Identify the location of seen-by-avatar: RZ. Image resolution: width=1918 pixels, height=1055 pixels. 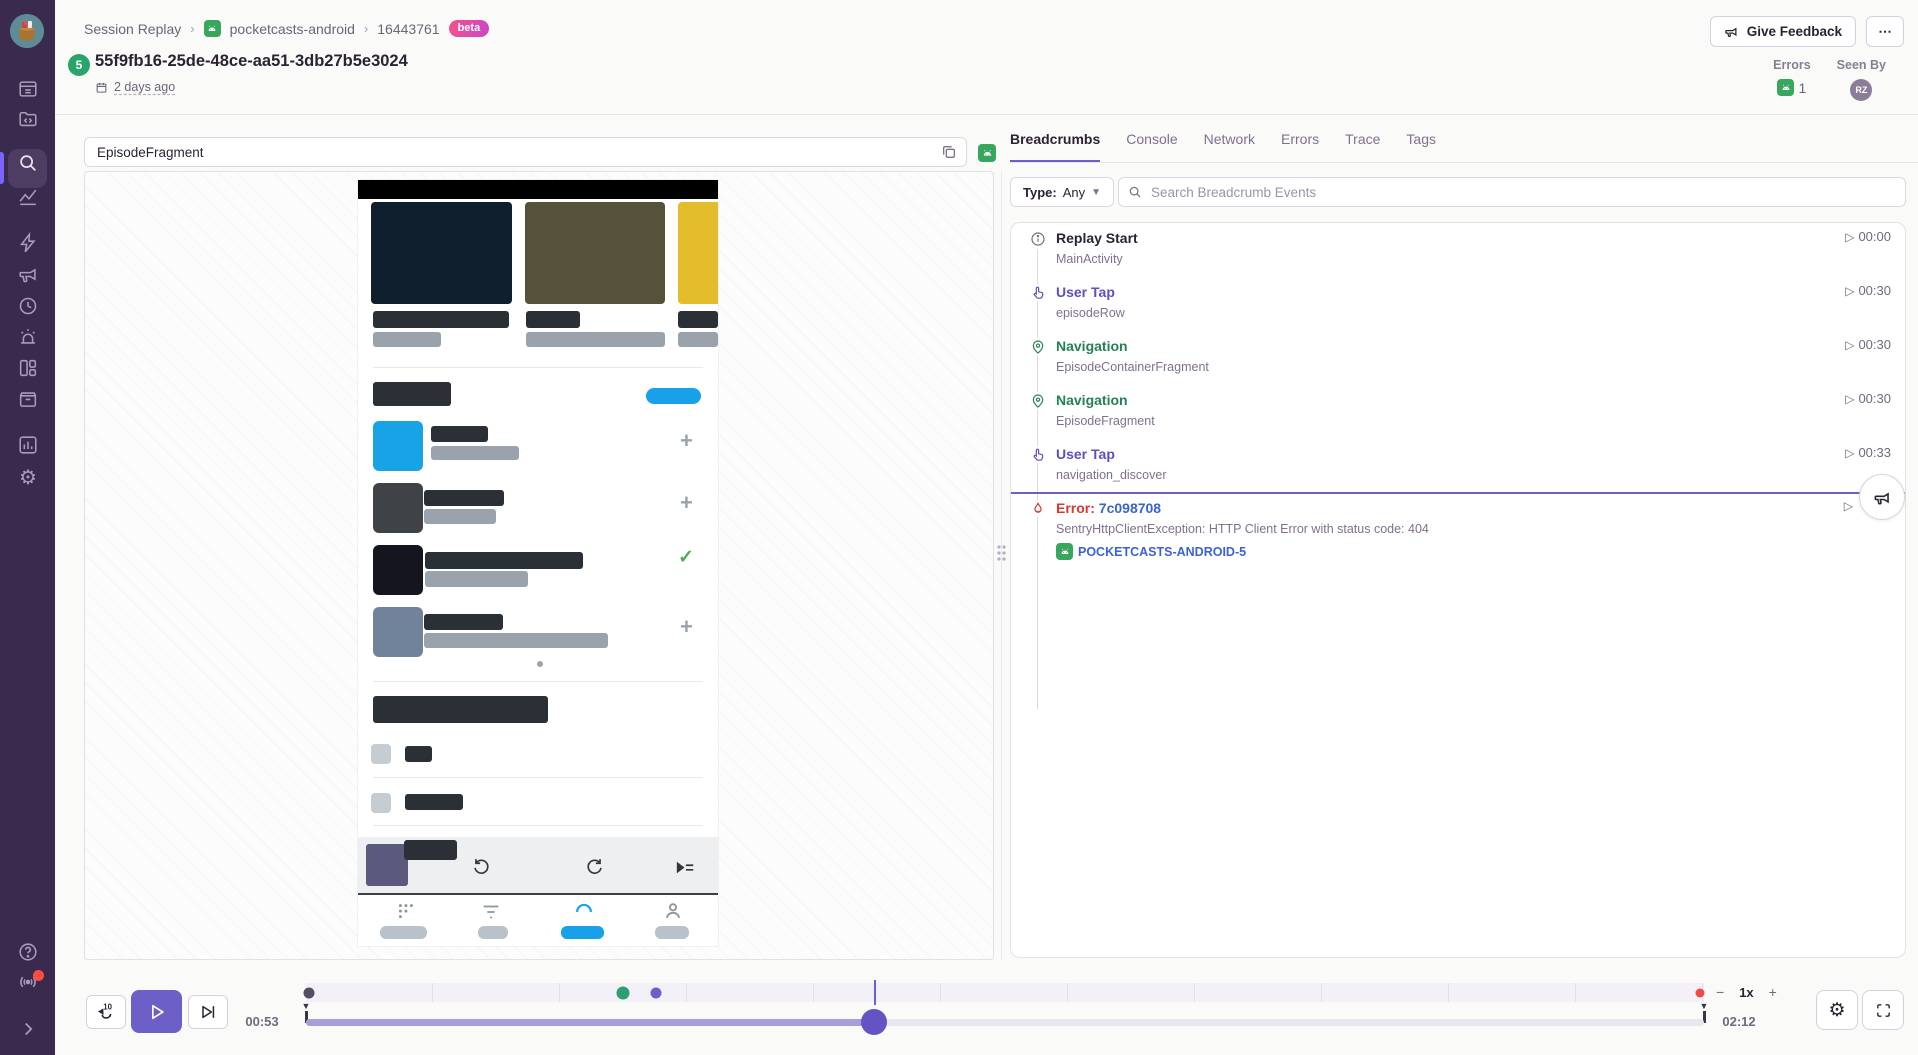
(1861, 90).